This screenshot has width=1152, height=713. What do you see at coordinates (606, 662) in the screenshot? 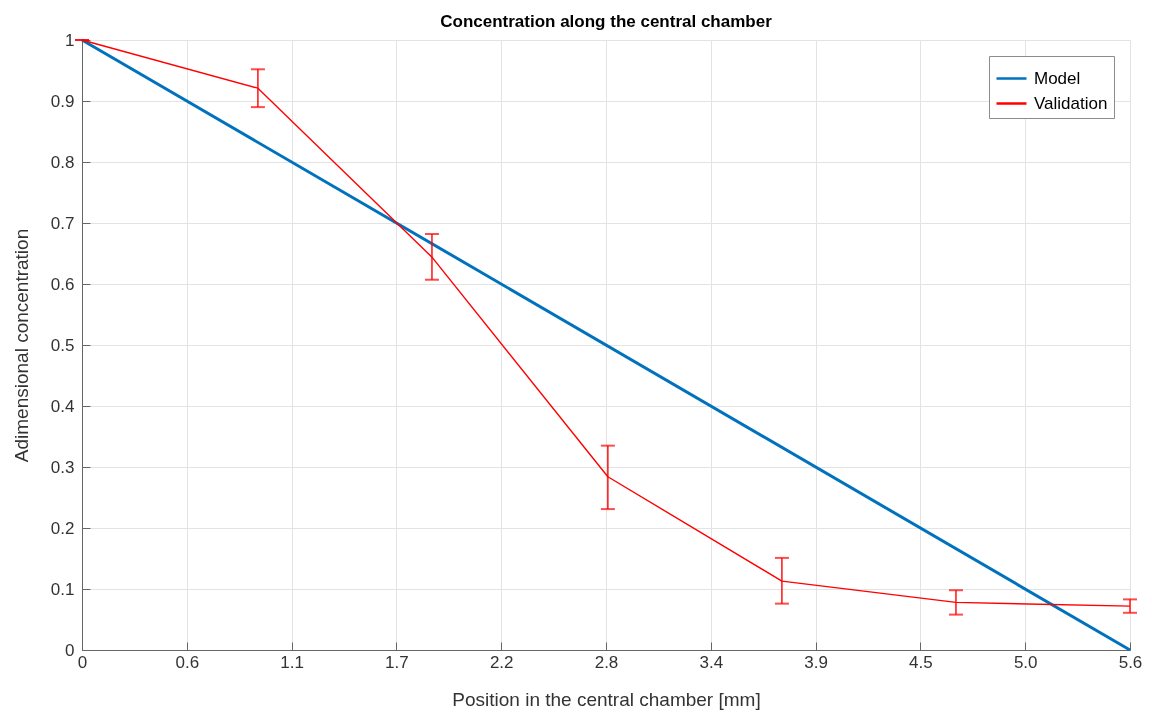
I see `x-tick-label: 2.8` at bounding box center [606, 662].